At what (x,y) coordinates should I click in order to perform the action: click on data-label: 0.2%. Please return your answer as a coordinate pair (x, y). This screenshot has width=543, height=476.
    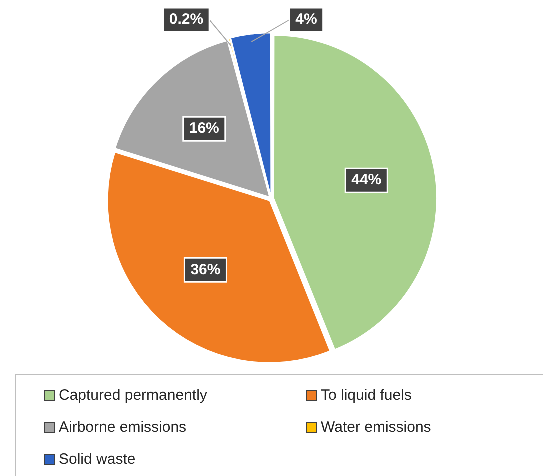
    Looking at the image, I should click on (186, 19).